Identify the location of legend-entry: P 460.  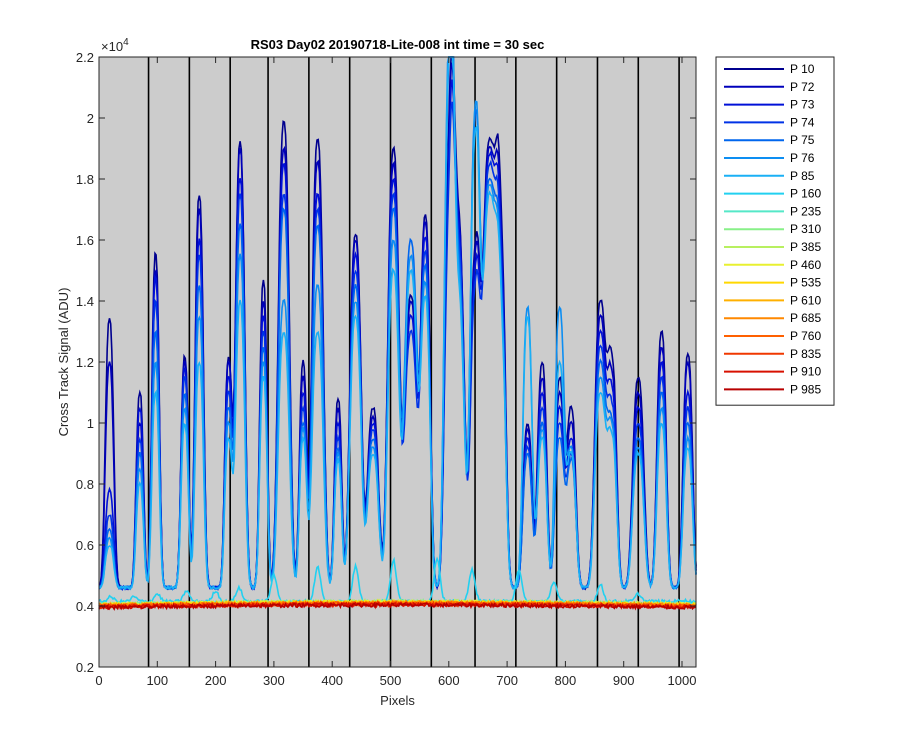
(805, 265).